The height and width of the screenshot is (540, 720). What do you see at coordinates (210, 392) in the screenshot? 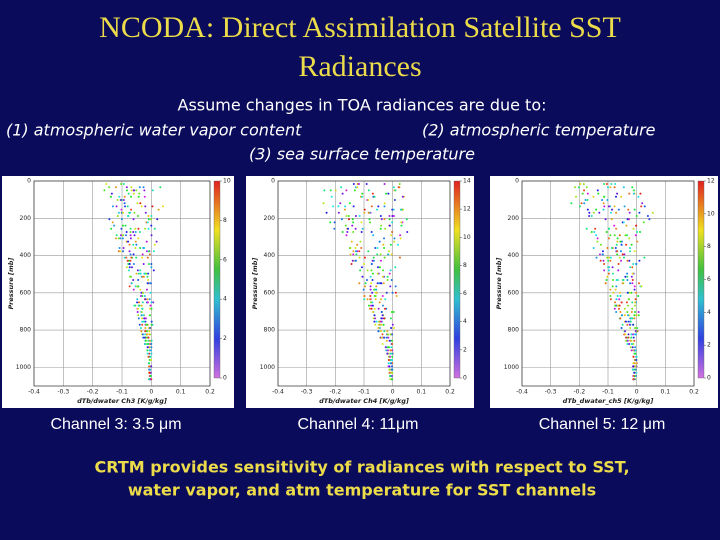
I see `x-tick-label: 0.2` at bounding box center [210, 392].